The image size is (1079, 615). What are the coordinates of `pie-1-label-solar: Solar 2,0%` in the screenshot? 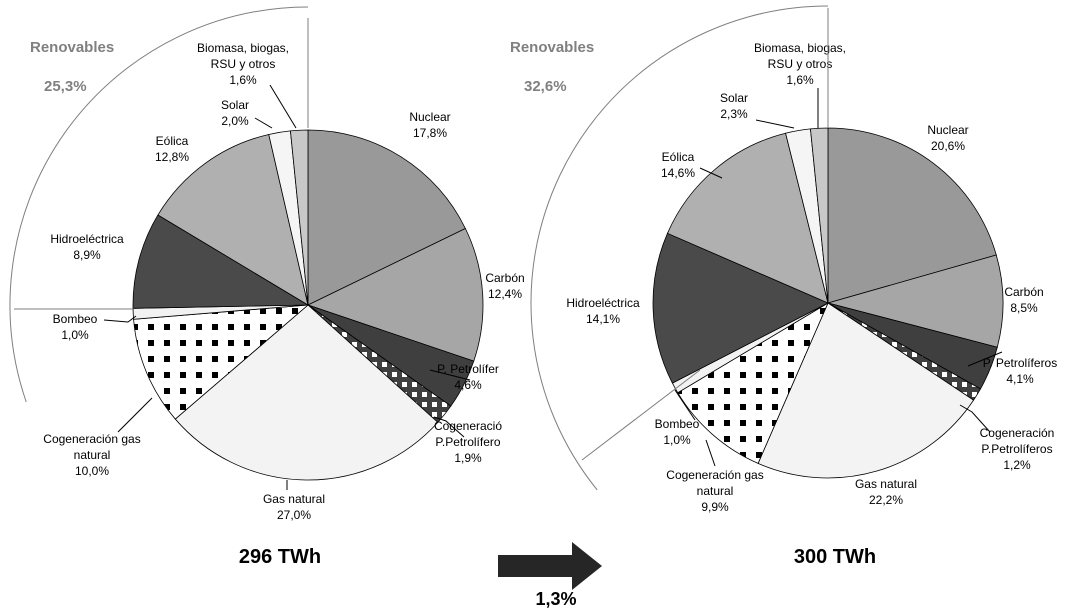 It's located at (235, 113).